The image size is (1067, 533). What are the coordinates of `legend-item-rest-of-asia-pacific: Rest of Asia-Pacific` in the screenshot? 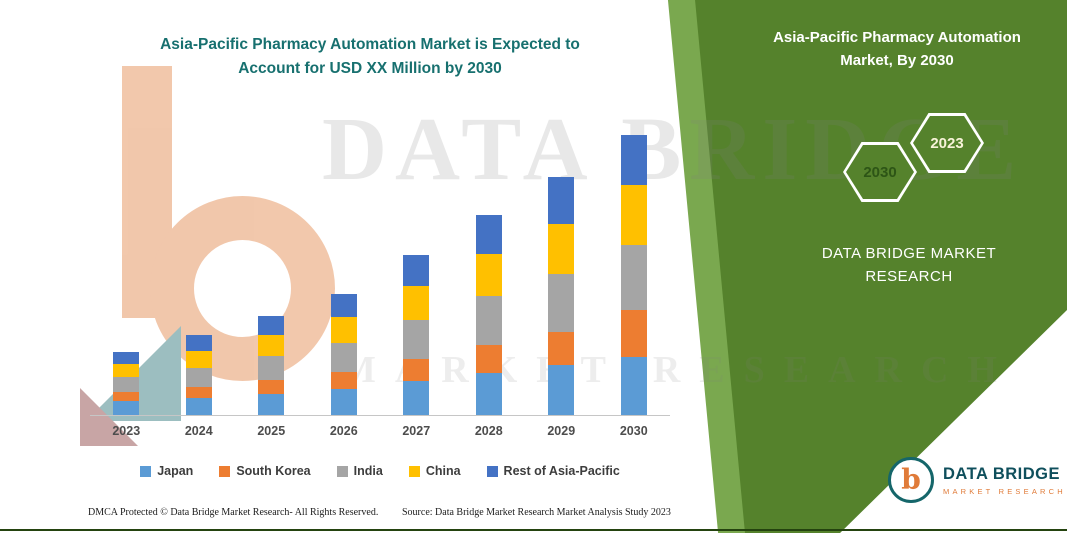 It's located at (553, 471).